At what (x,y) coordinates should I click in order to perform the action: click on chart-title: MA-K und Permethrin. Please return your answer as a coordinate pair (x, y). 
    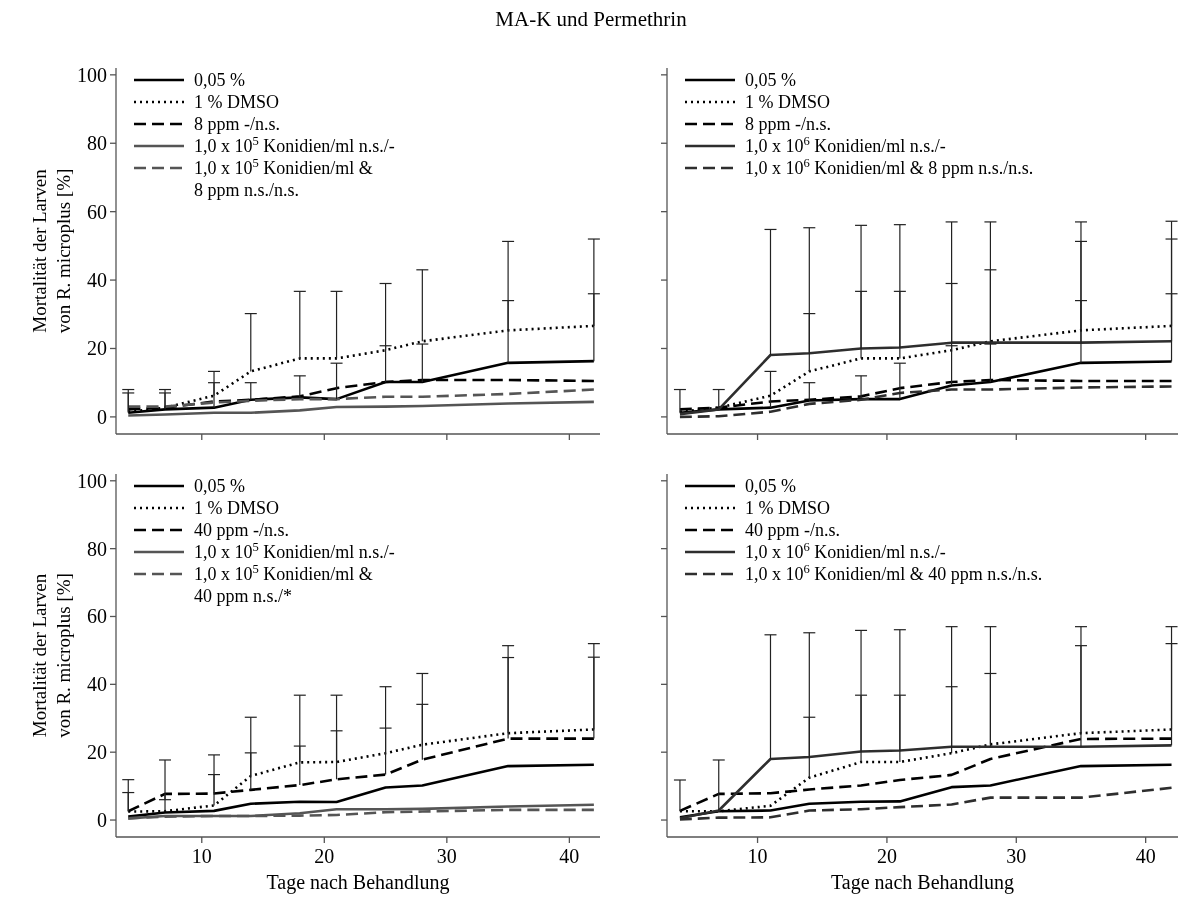
    Looking at the image, I should click on (591, 19).